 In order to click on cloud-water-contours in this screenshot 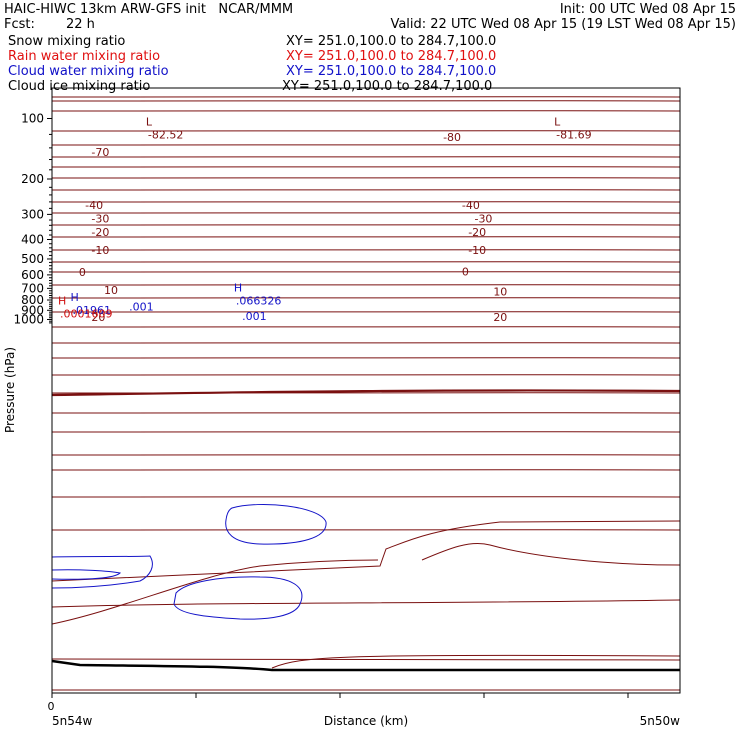, I will do `click(189, 561)`.